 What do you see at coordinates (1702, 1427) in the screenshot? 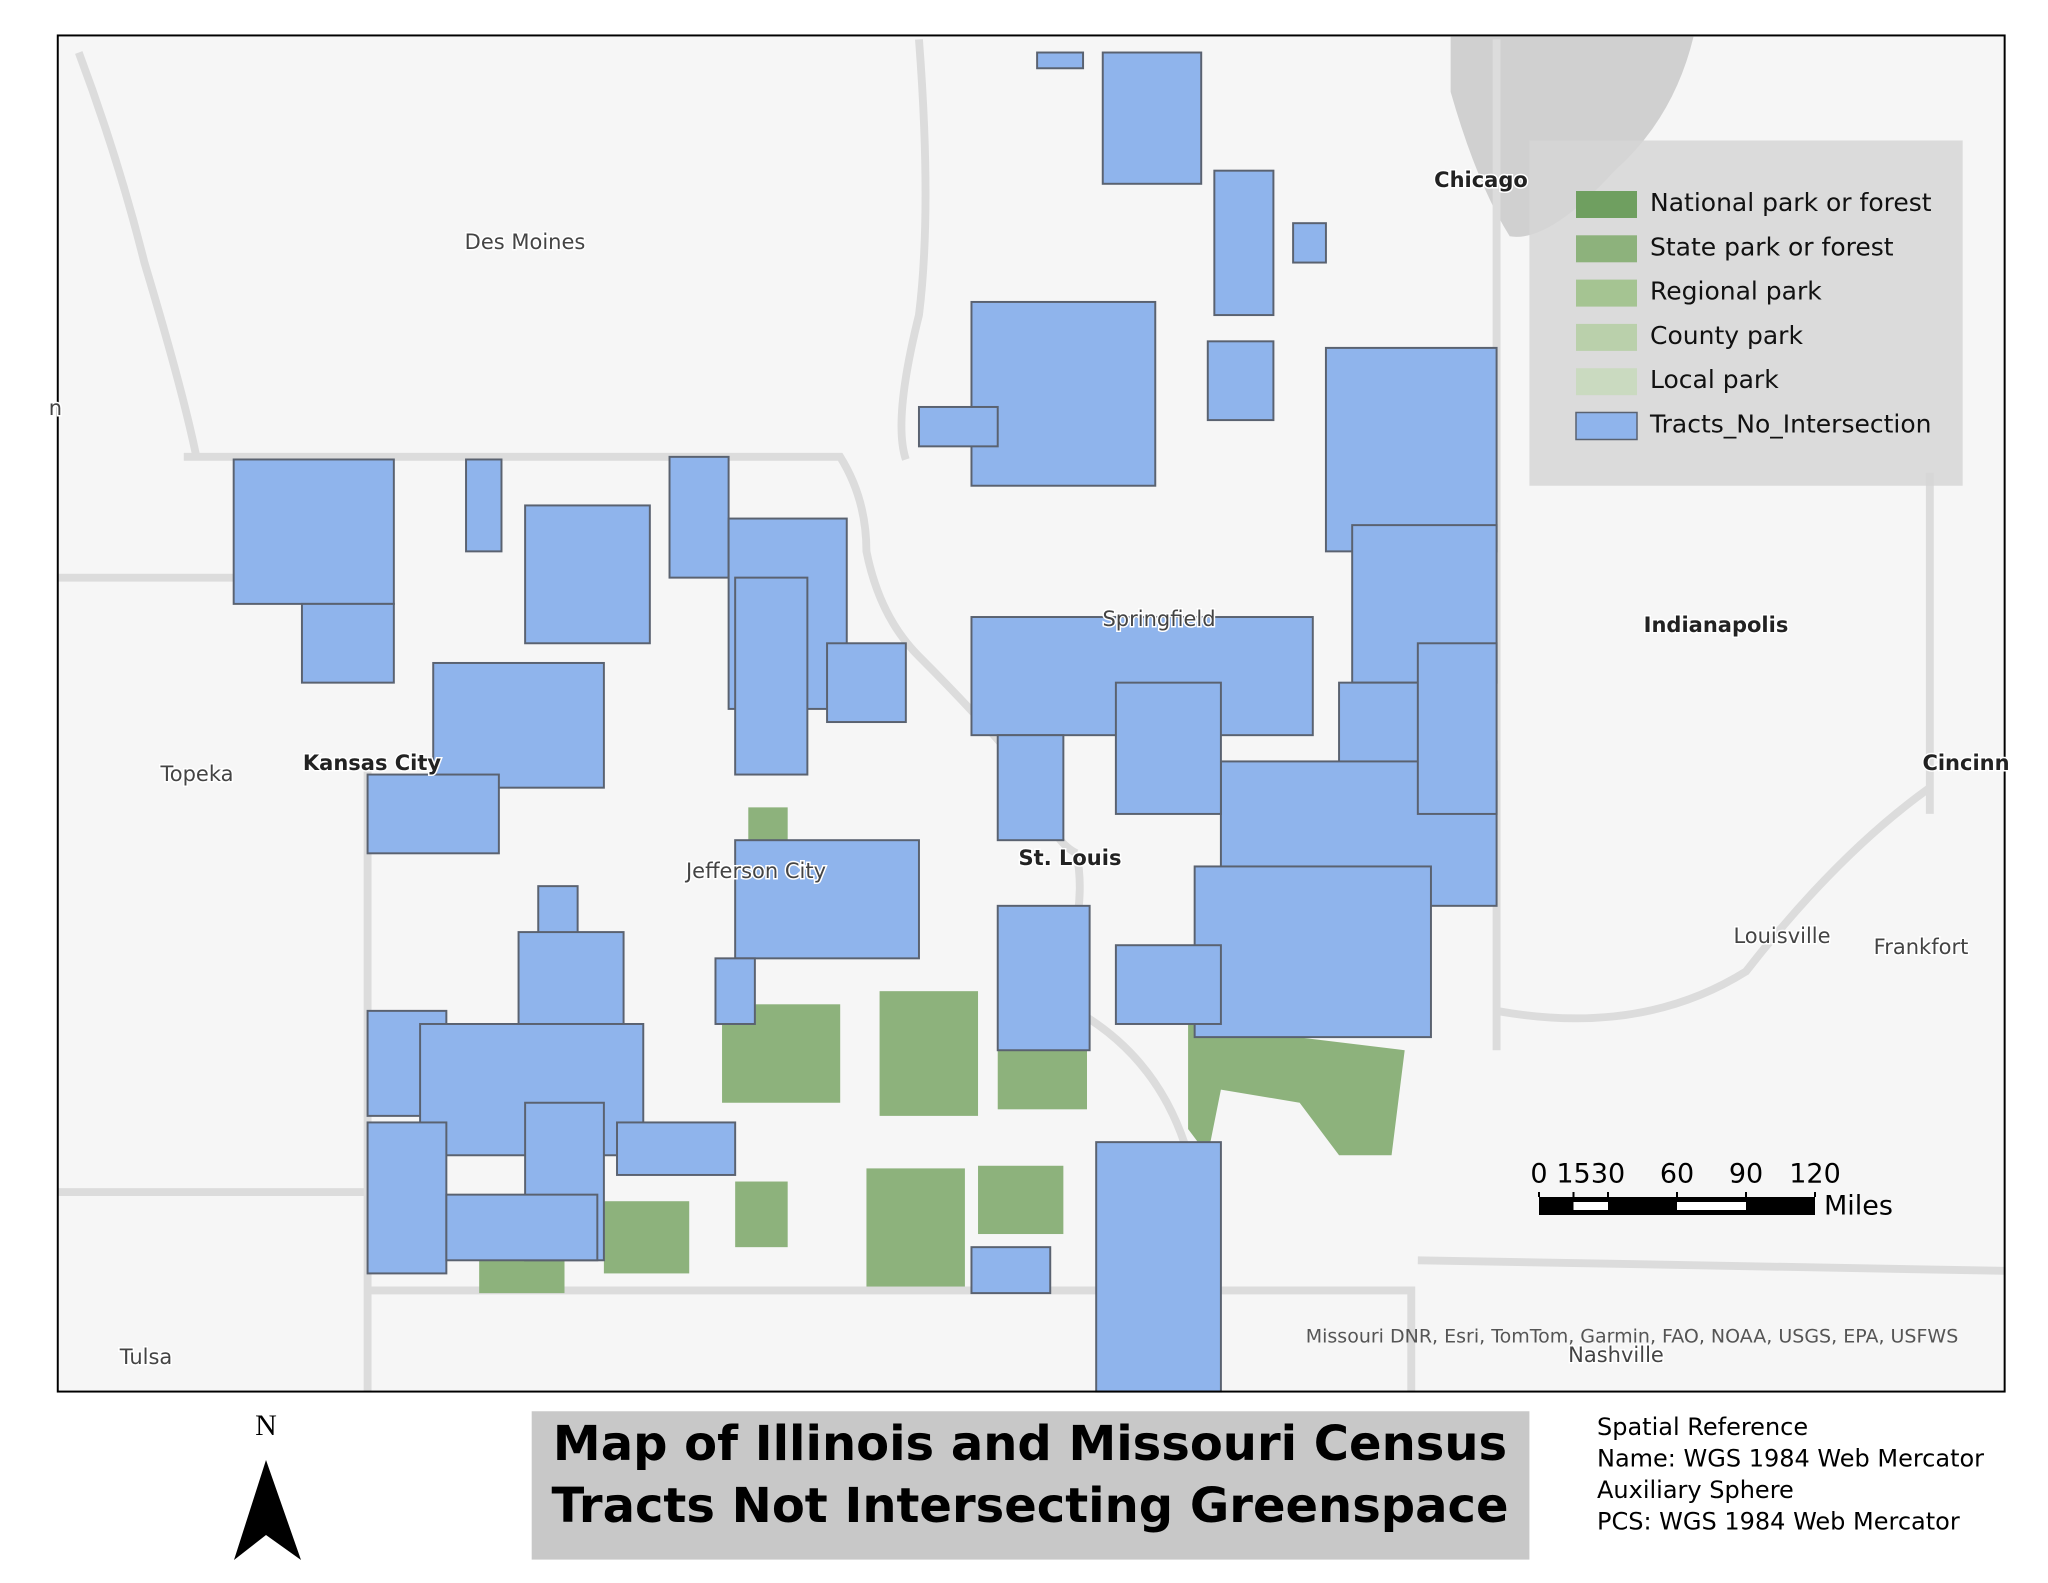
I see `spatial-reference: Spatial Reference` at bounding box center [1702, 1427].